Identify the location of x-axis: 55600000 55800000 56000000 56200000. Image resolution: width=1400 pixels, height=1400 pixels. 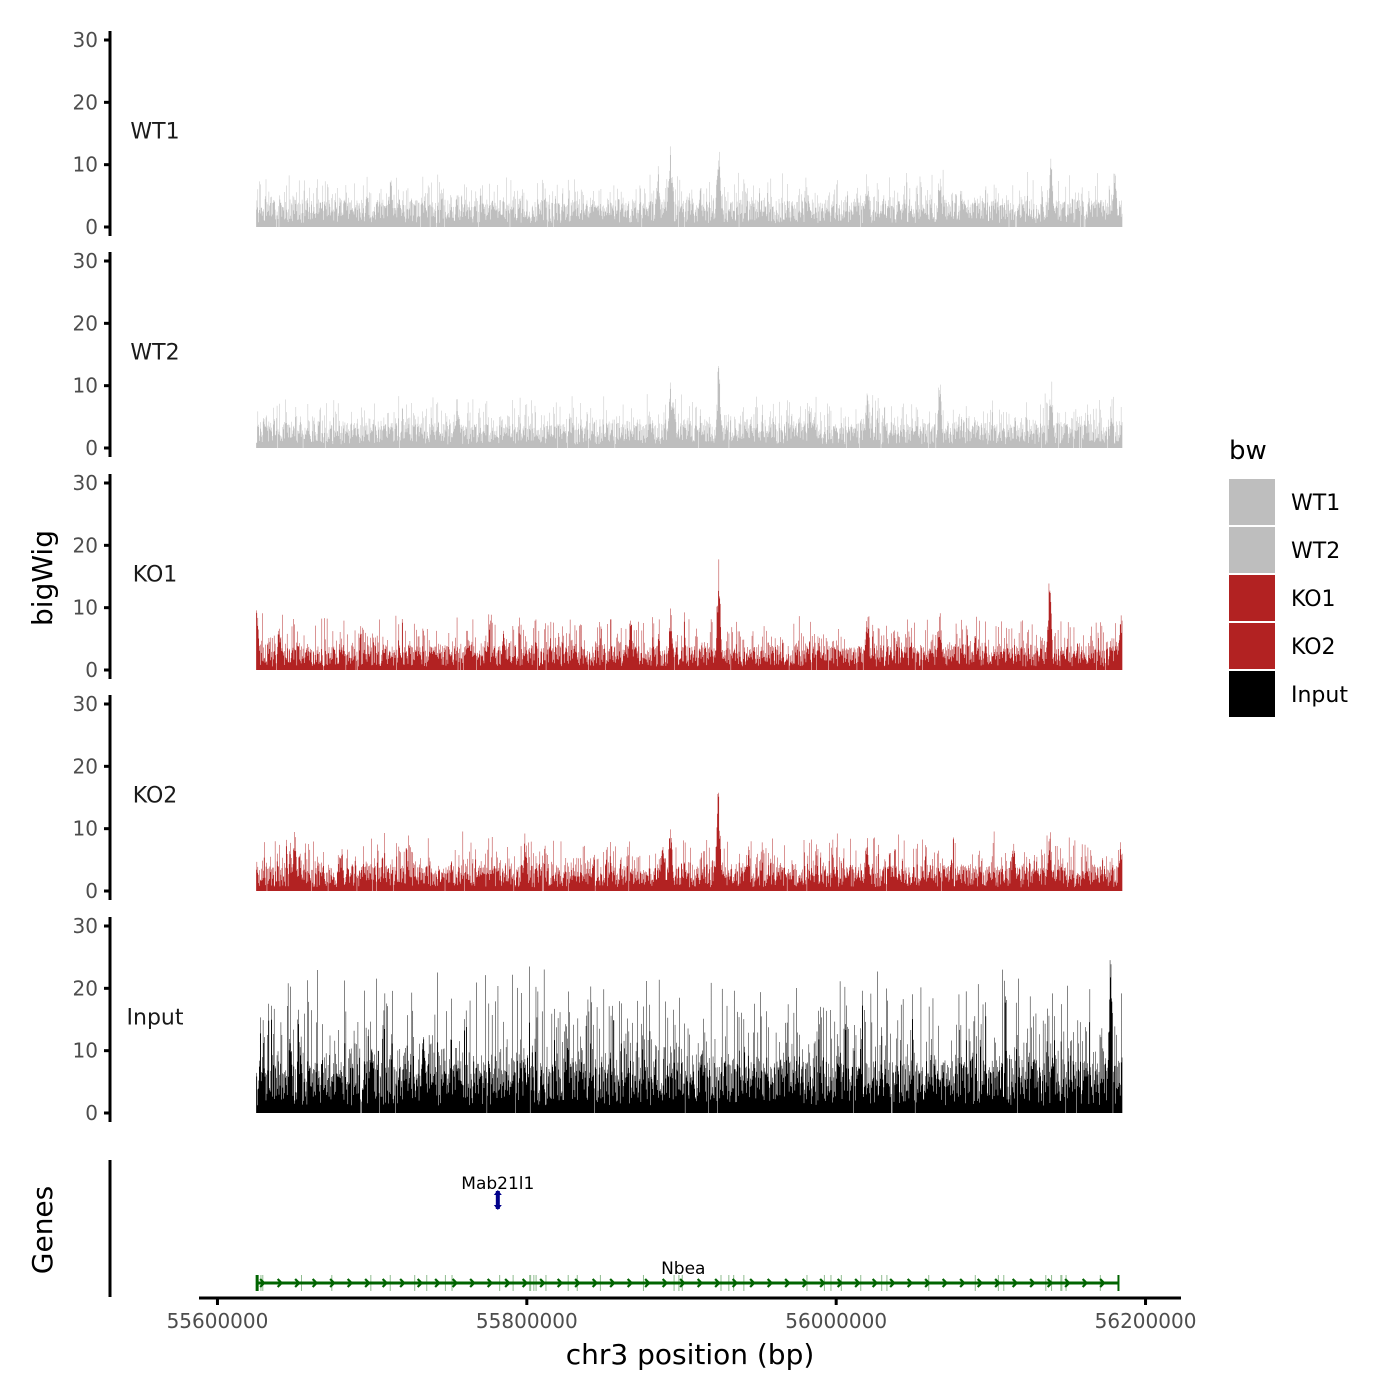
(681, 1314).